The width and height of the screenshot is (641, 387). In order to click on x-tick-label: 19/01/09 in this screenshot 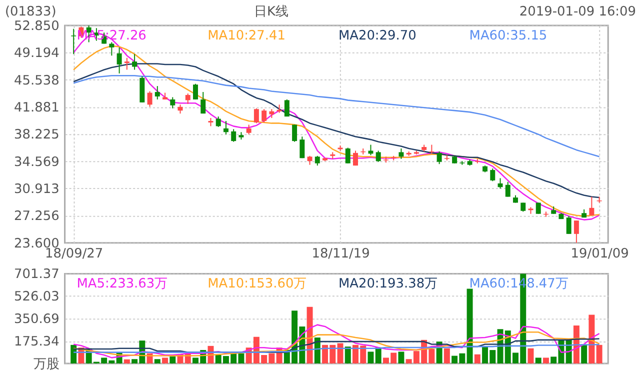, I will do `click(599, 254)`.